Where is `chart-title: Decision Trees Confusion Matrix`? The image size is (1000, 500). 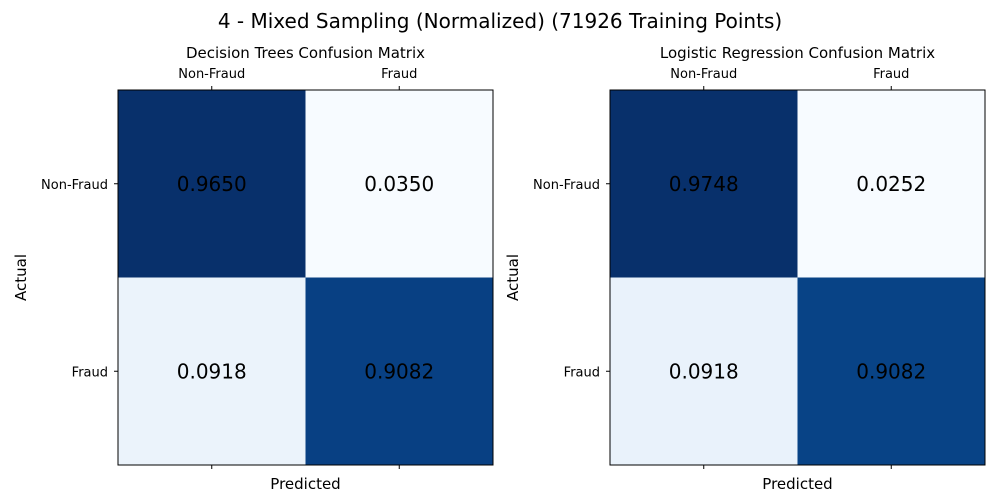 chart-title: Decision Trees Confusion Matrix is located at coordinates (305, 53).